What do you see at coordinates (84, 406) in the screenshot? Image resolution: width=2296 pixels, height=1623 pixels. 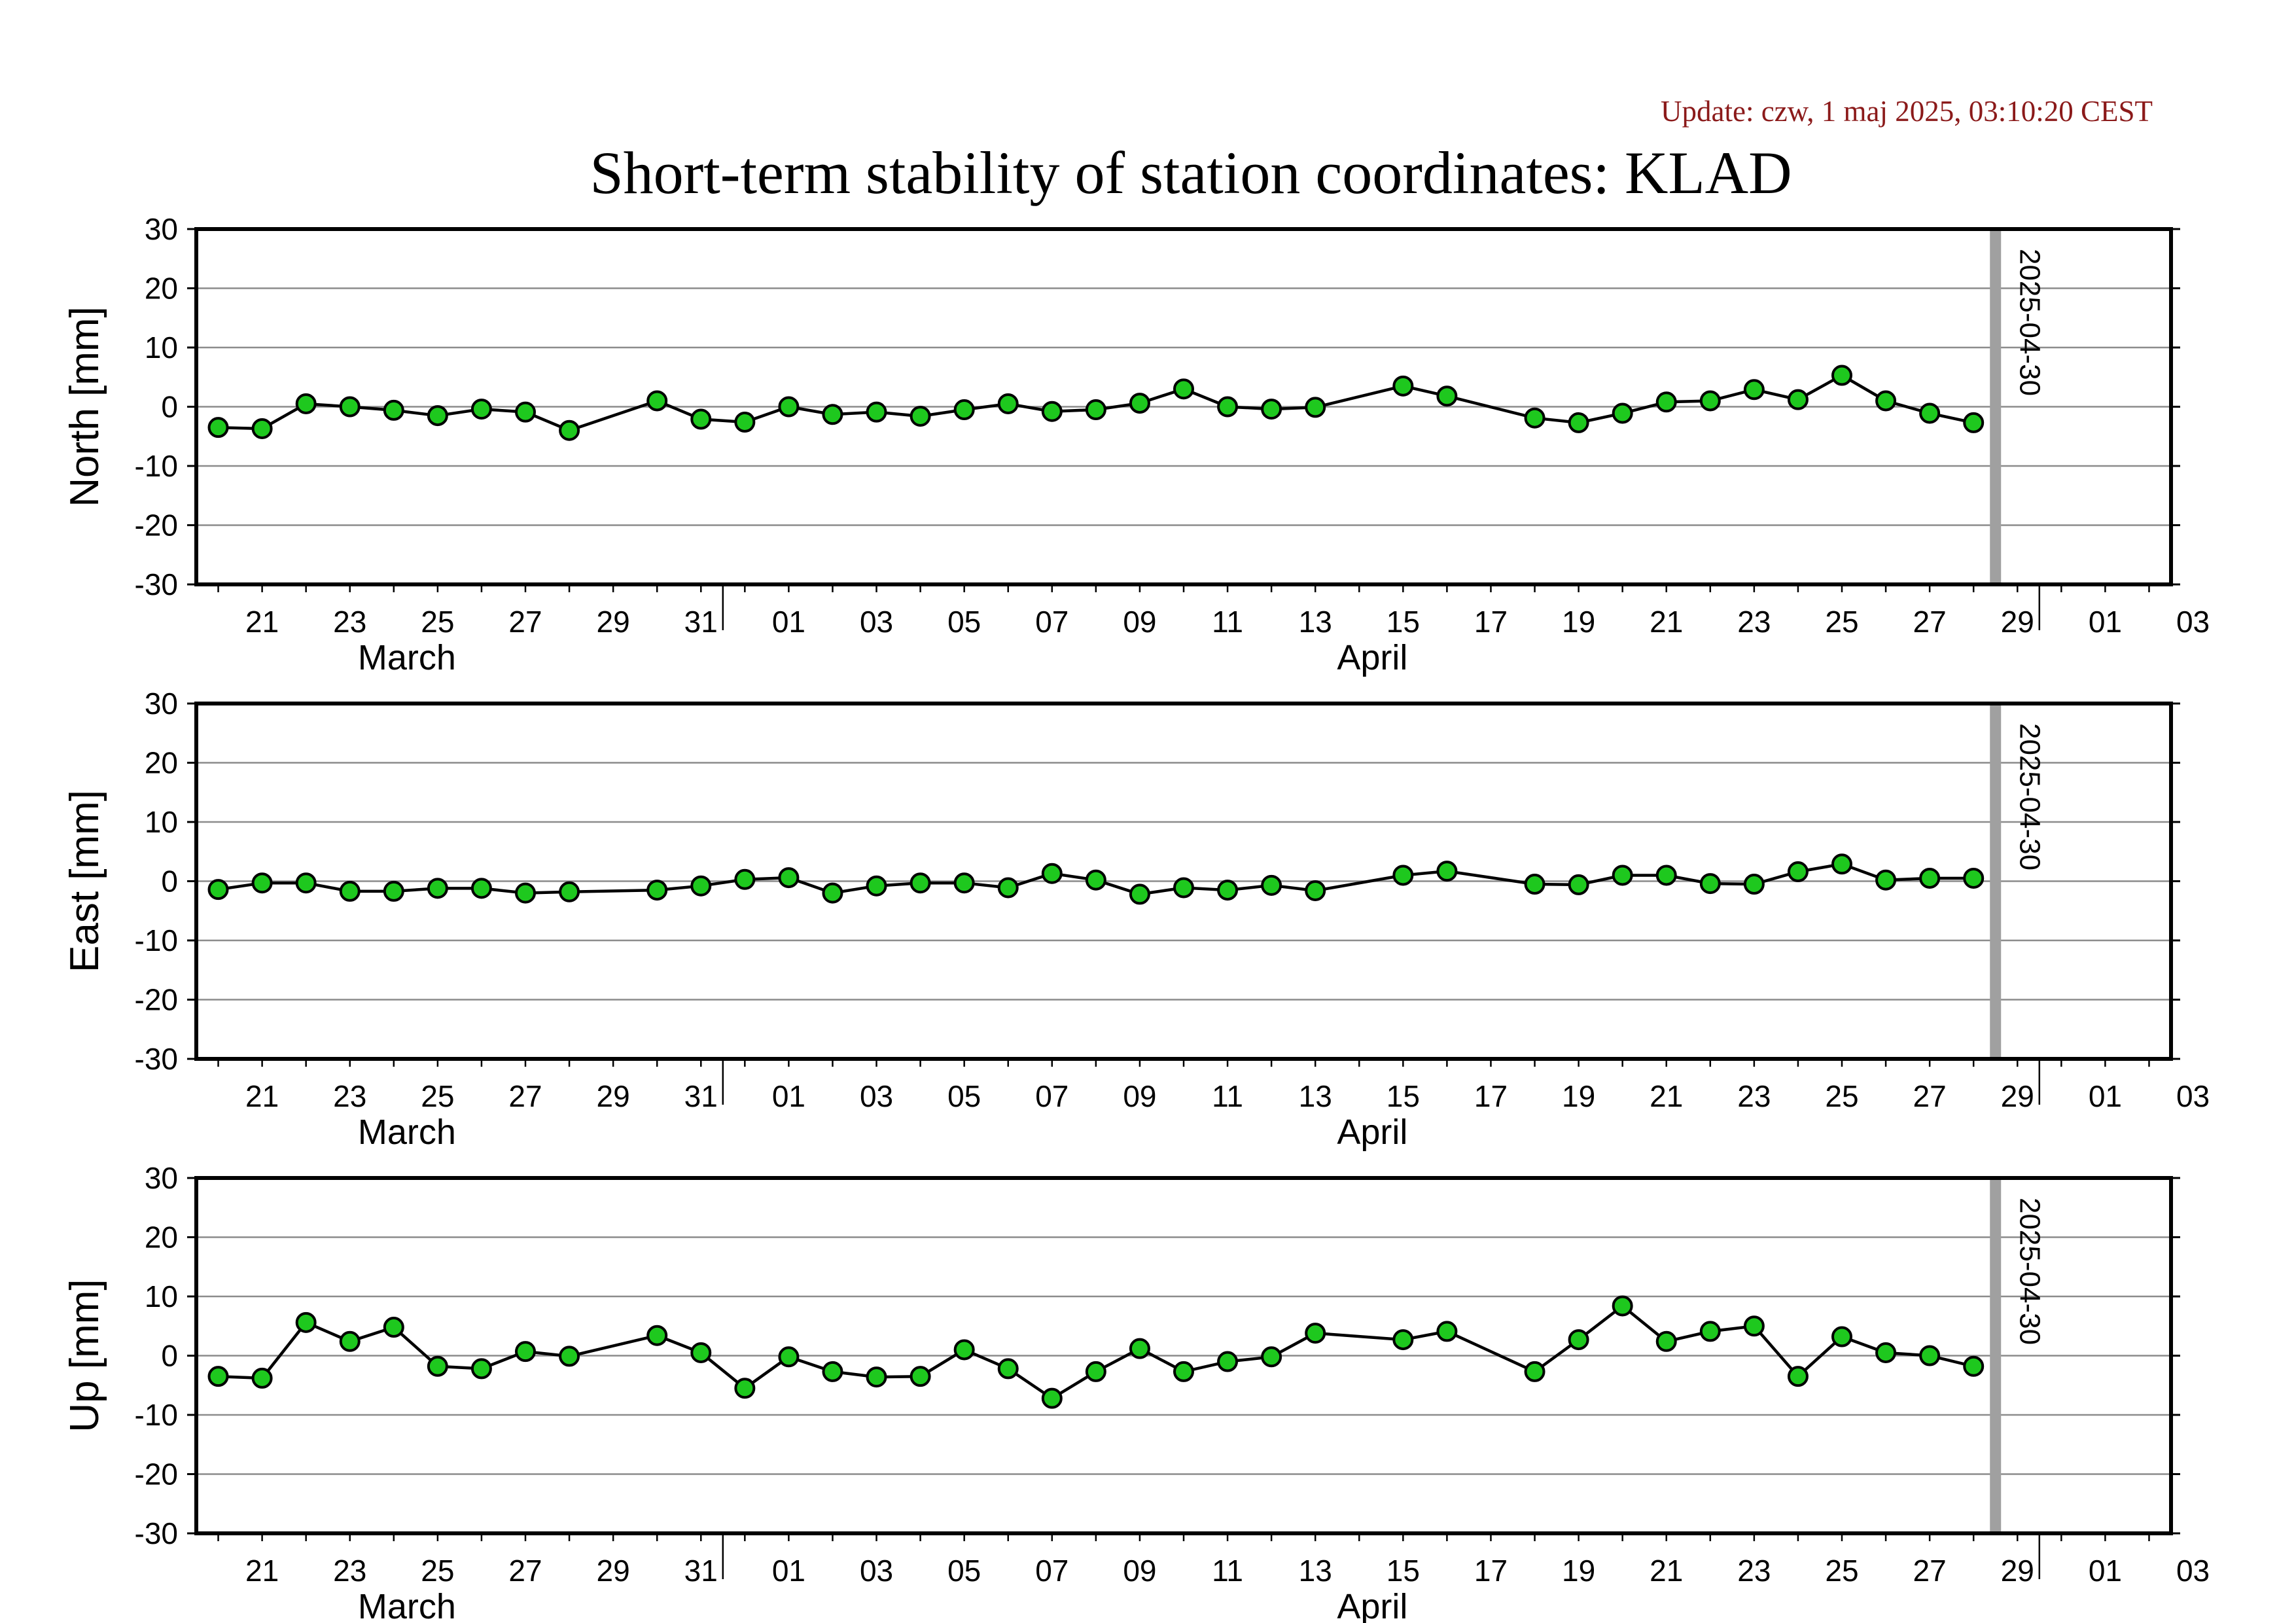 I see `y-axis-label: North [mm]` at bounding box center [84, 406].